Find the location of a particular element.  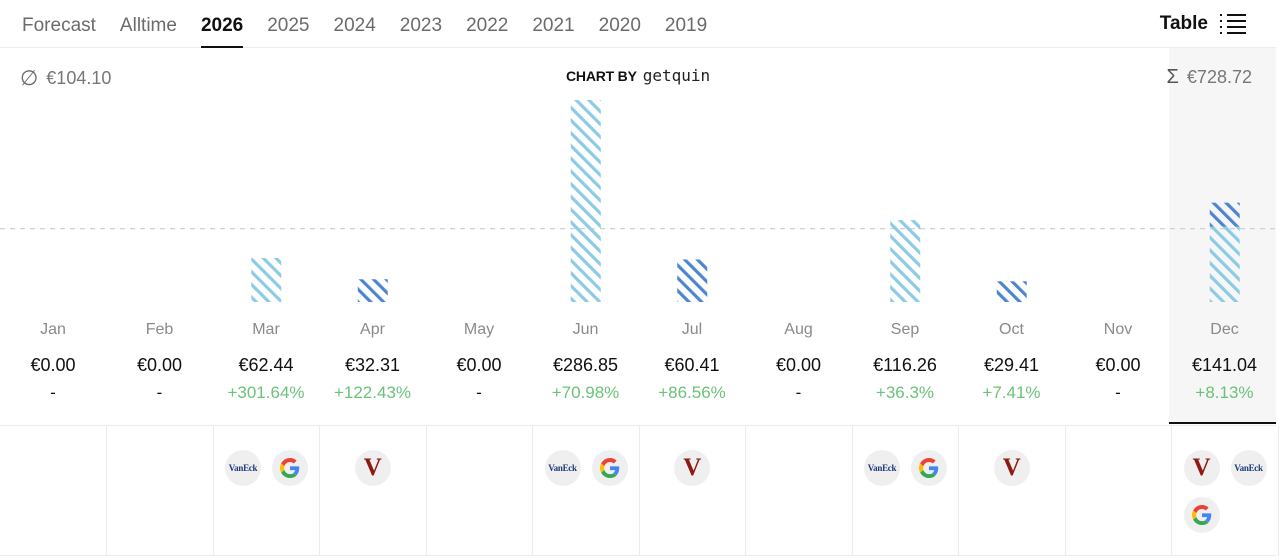

month-amount: €32.31 is located at coordinates (372, 365).